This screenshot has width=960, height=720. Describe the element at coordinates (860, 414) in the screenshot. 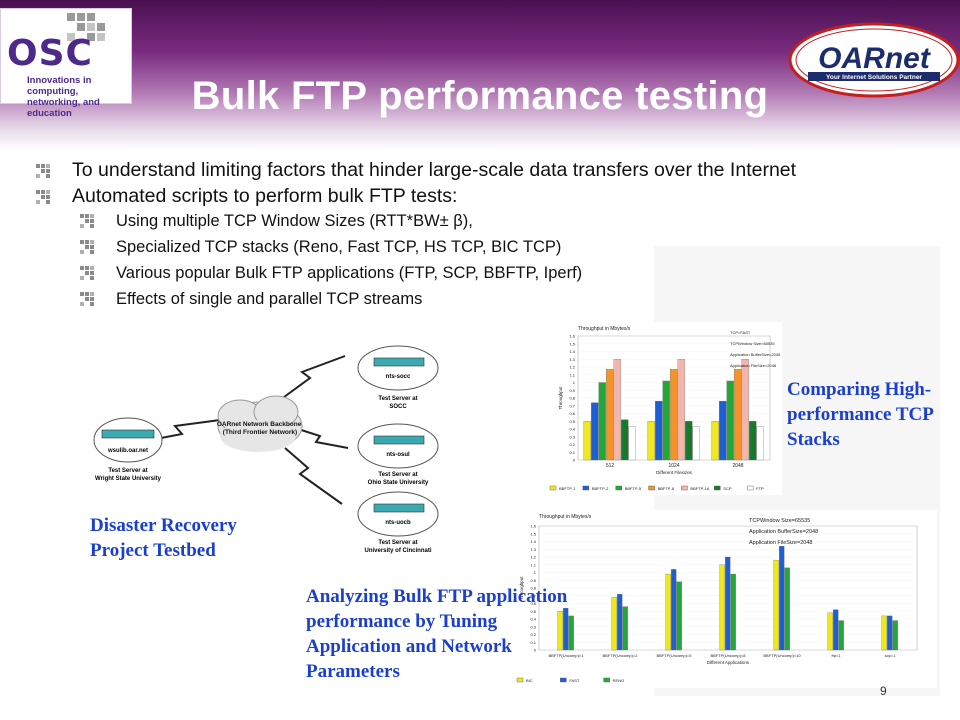

I see `caption-line: performance TCP` at that location.